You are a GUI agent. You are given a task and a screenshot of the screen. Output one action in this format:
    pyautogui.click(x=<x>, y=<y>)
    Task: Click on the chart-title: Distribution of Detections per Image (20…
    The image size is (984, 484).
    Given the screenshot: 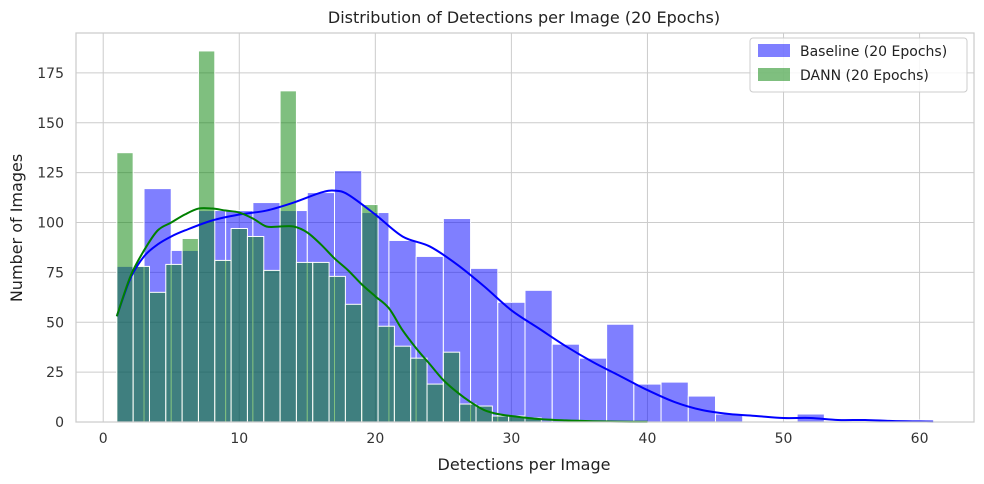 What is the action you would take?
    pyautogui.click(x=524, y=17)
    